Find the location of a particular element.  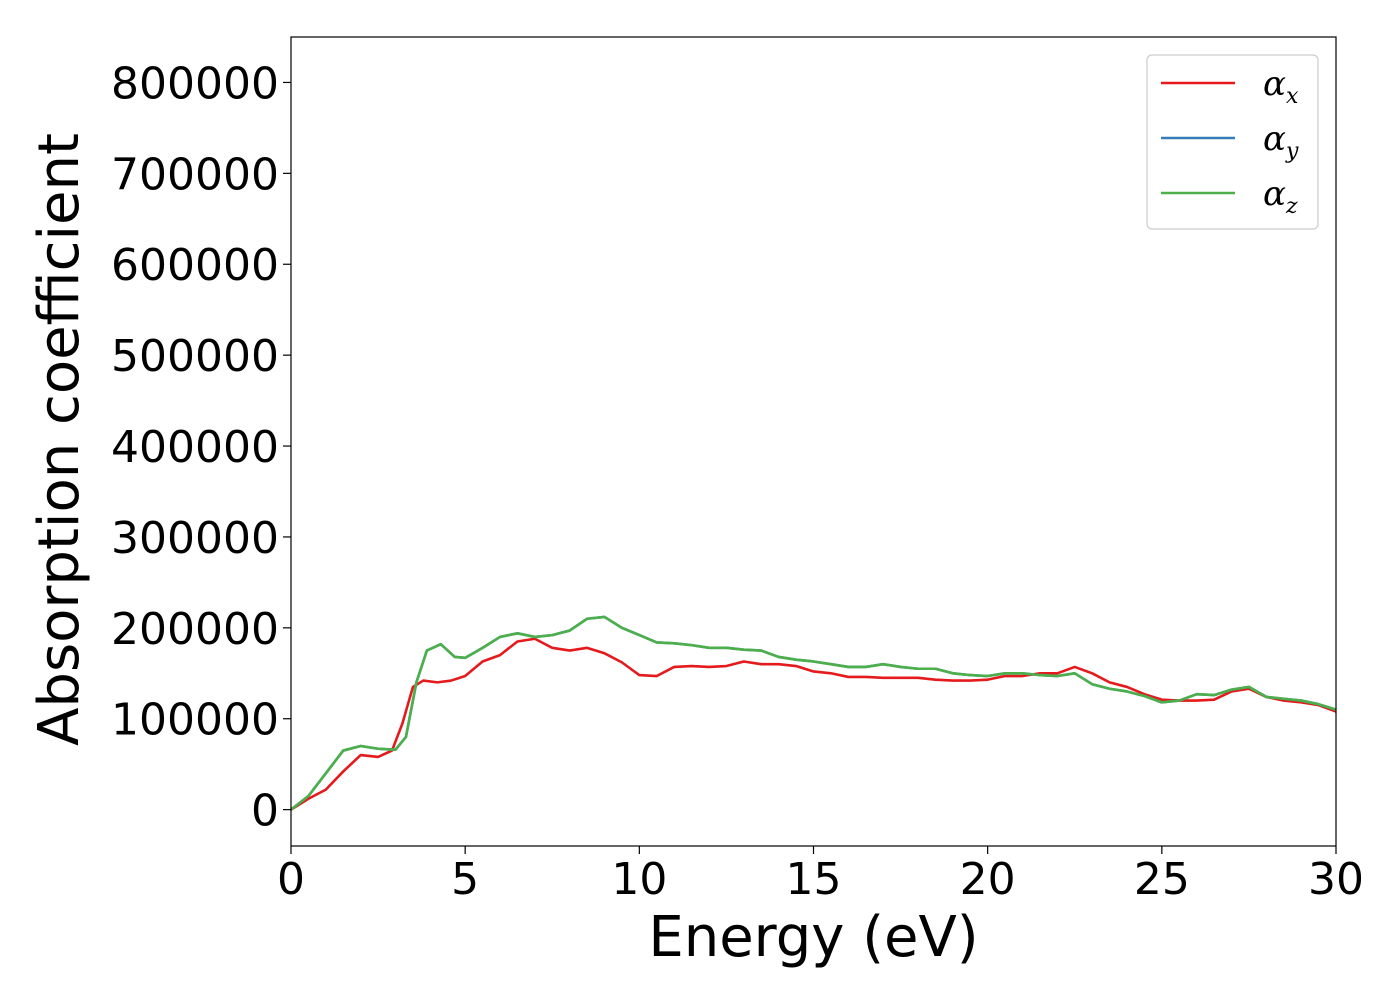

y-tick-label: 400000 is located at coordinates (195, 447).